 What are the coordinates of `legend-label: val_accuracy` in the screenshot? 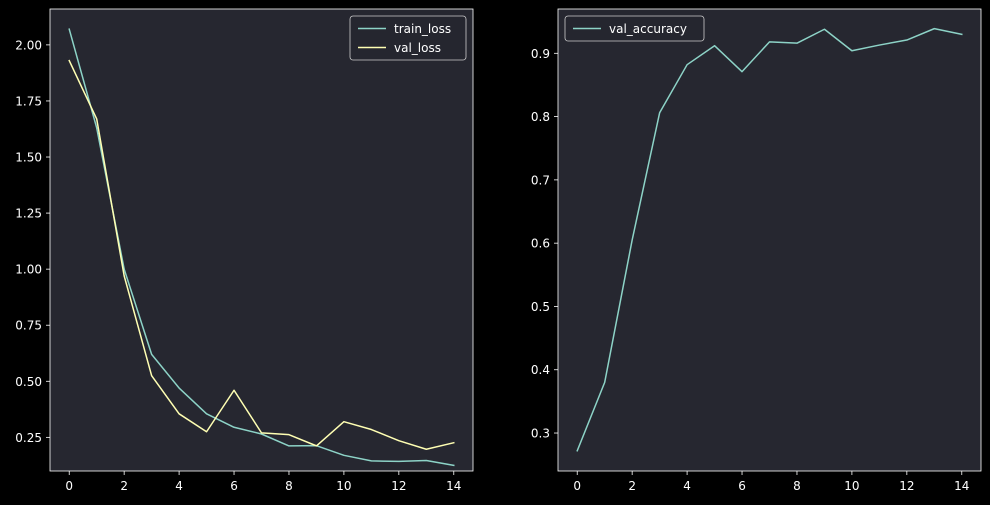 It's located at (648, 29).